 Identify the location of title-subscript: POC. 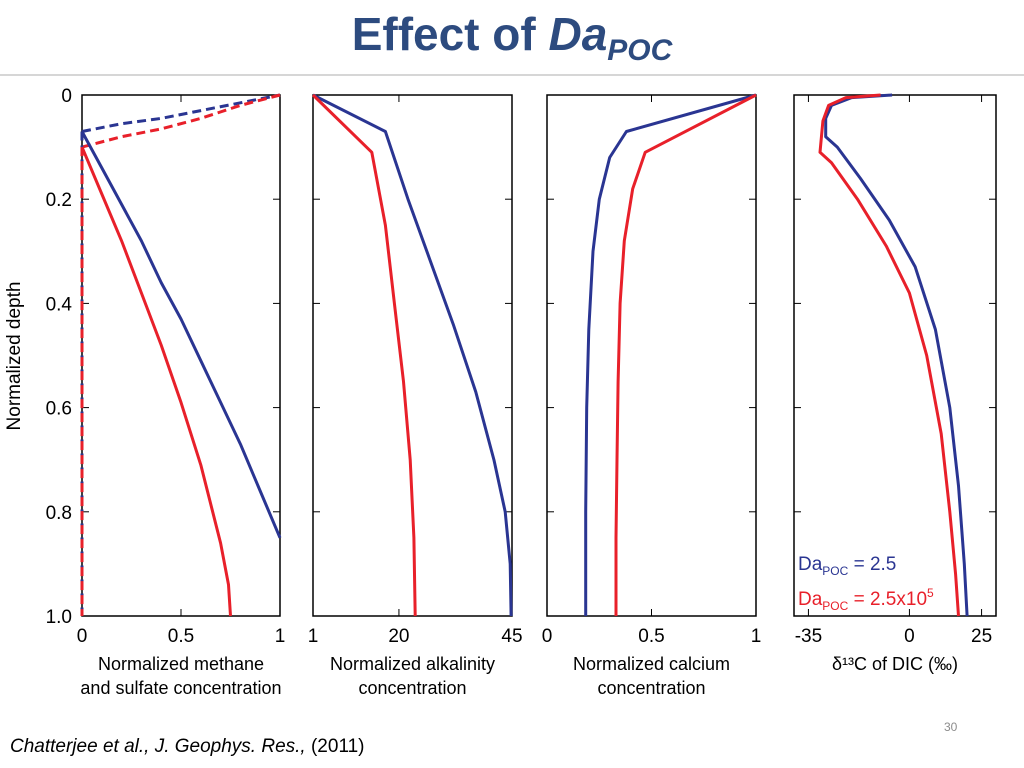
(640, 50).